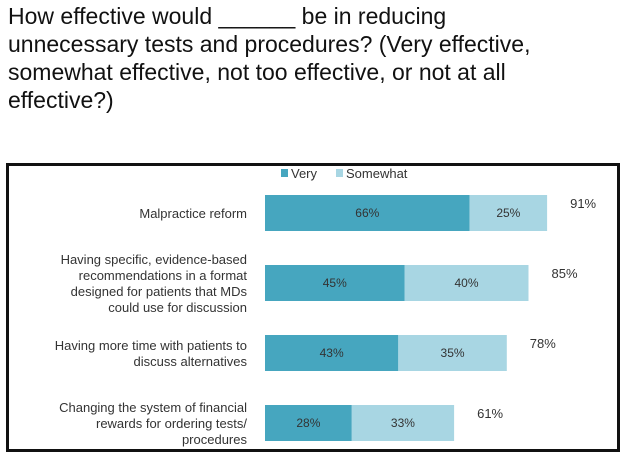  I want to click on category-label: recommendations in a format, so click(163, 275).